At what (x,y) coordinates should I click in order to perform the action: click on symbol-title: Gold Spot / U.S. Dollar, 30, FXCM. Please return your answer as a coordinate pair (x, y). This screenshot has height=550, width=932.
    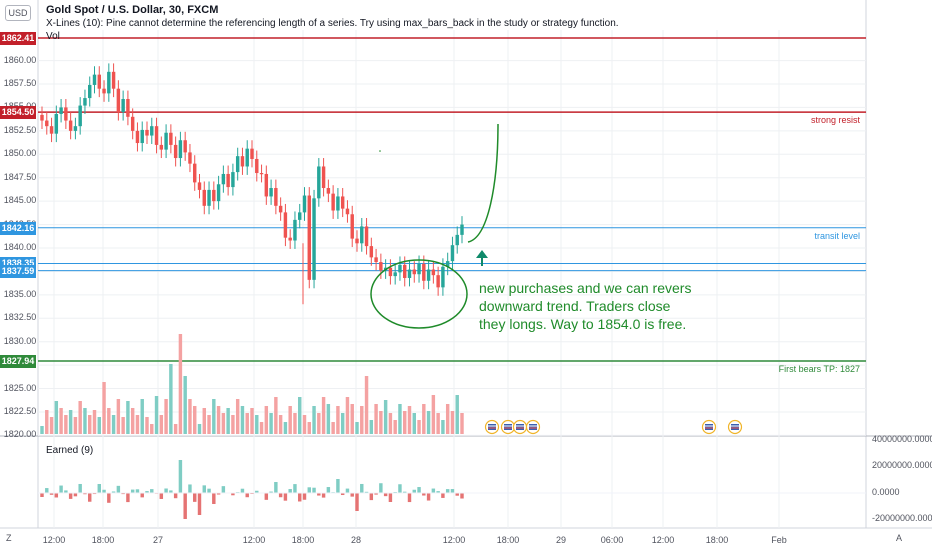
    Looking at the image, I should click on (132, 10).